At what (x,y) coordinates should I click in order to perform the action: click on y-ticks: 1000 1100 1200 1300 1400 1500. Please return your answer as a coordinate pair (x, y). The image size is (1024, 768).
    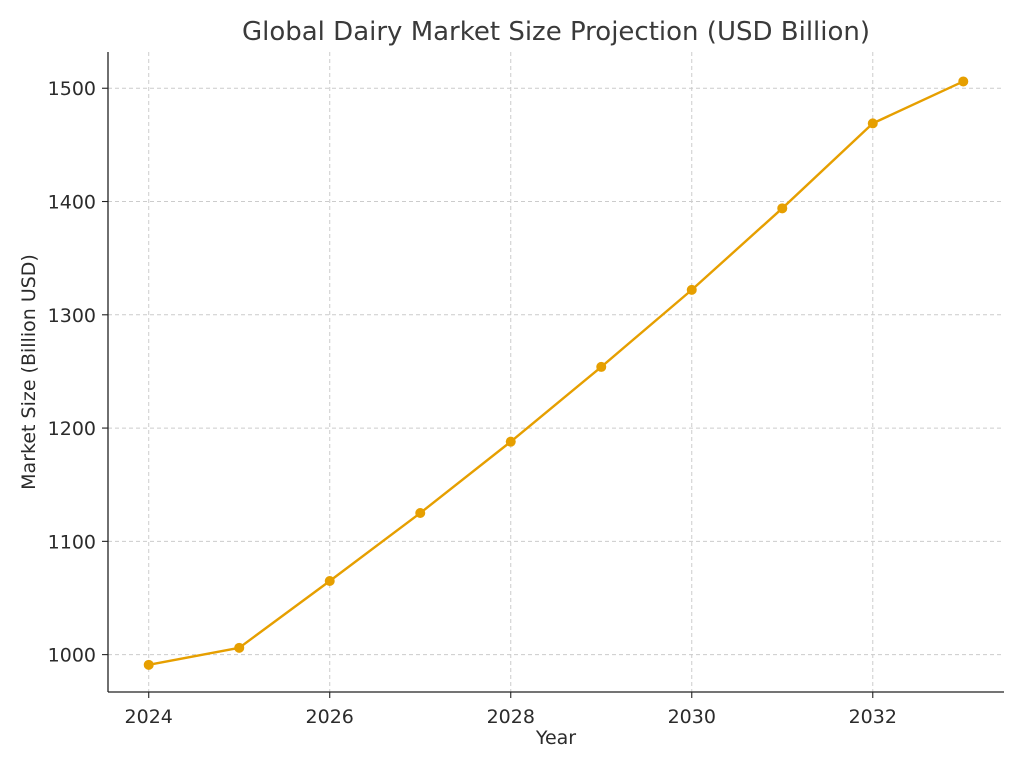
    Looking at the image, I should click on (78, 372).